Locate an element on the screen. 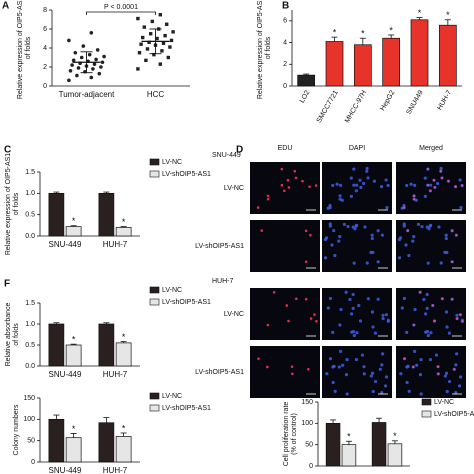  x-tick-label: SNU449 is located at coordinates (415, 102).